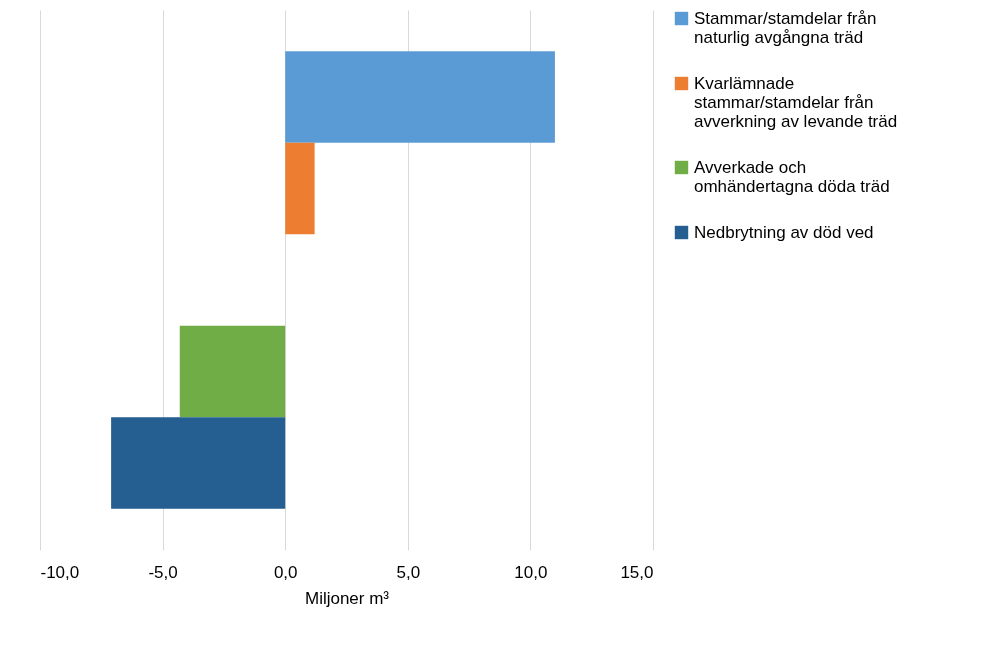 The height and width of the screenshot is (647, 1007). Describe the element at coordinates (60, 572) in the screenshot. I see `x-tick-label: -10,0` at that location.